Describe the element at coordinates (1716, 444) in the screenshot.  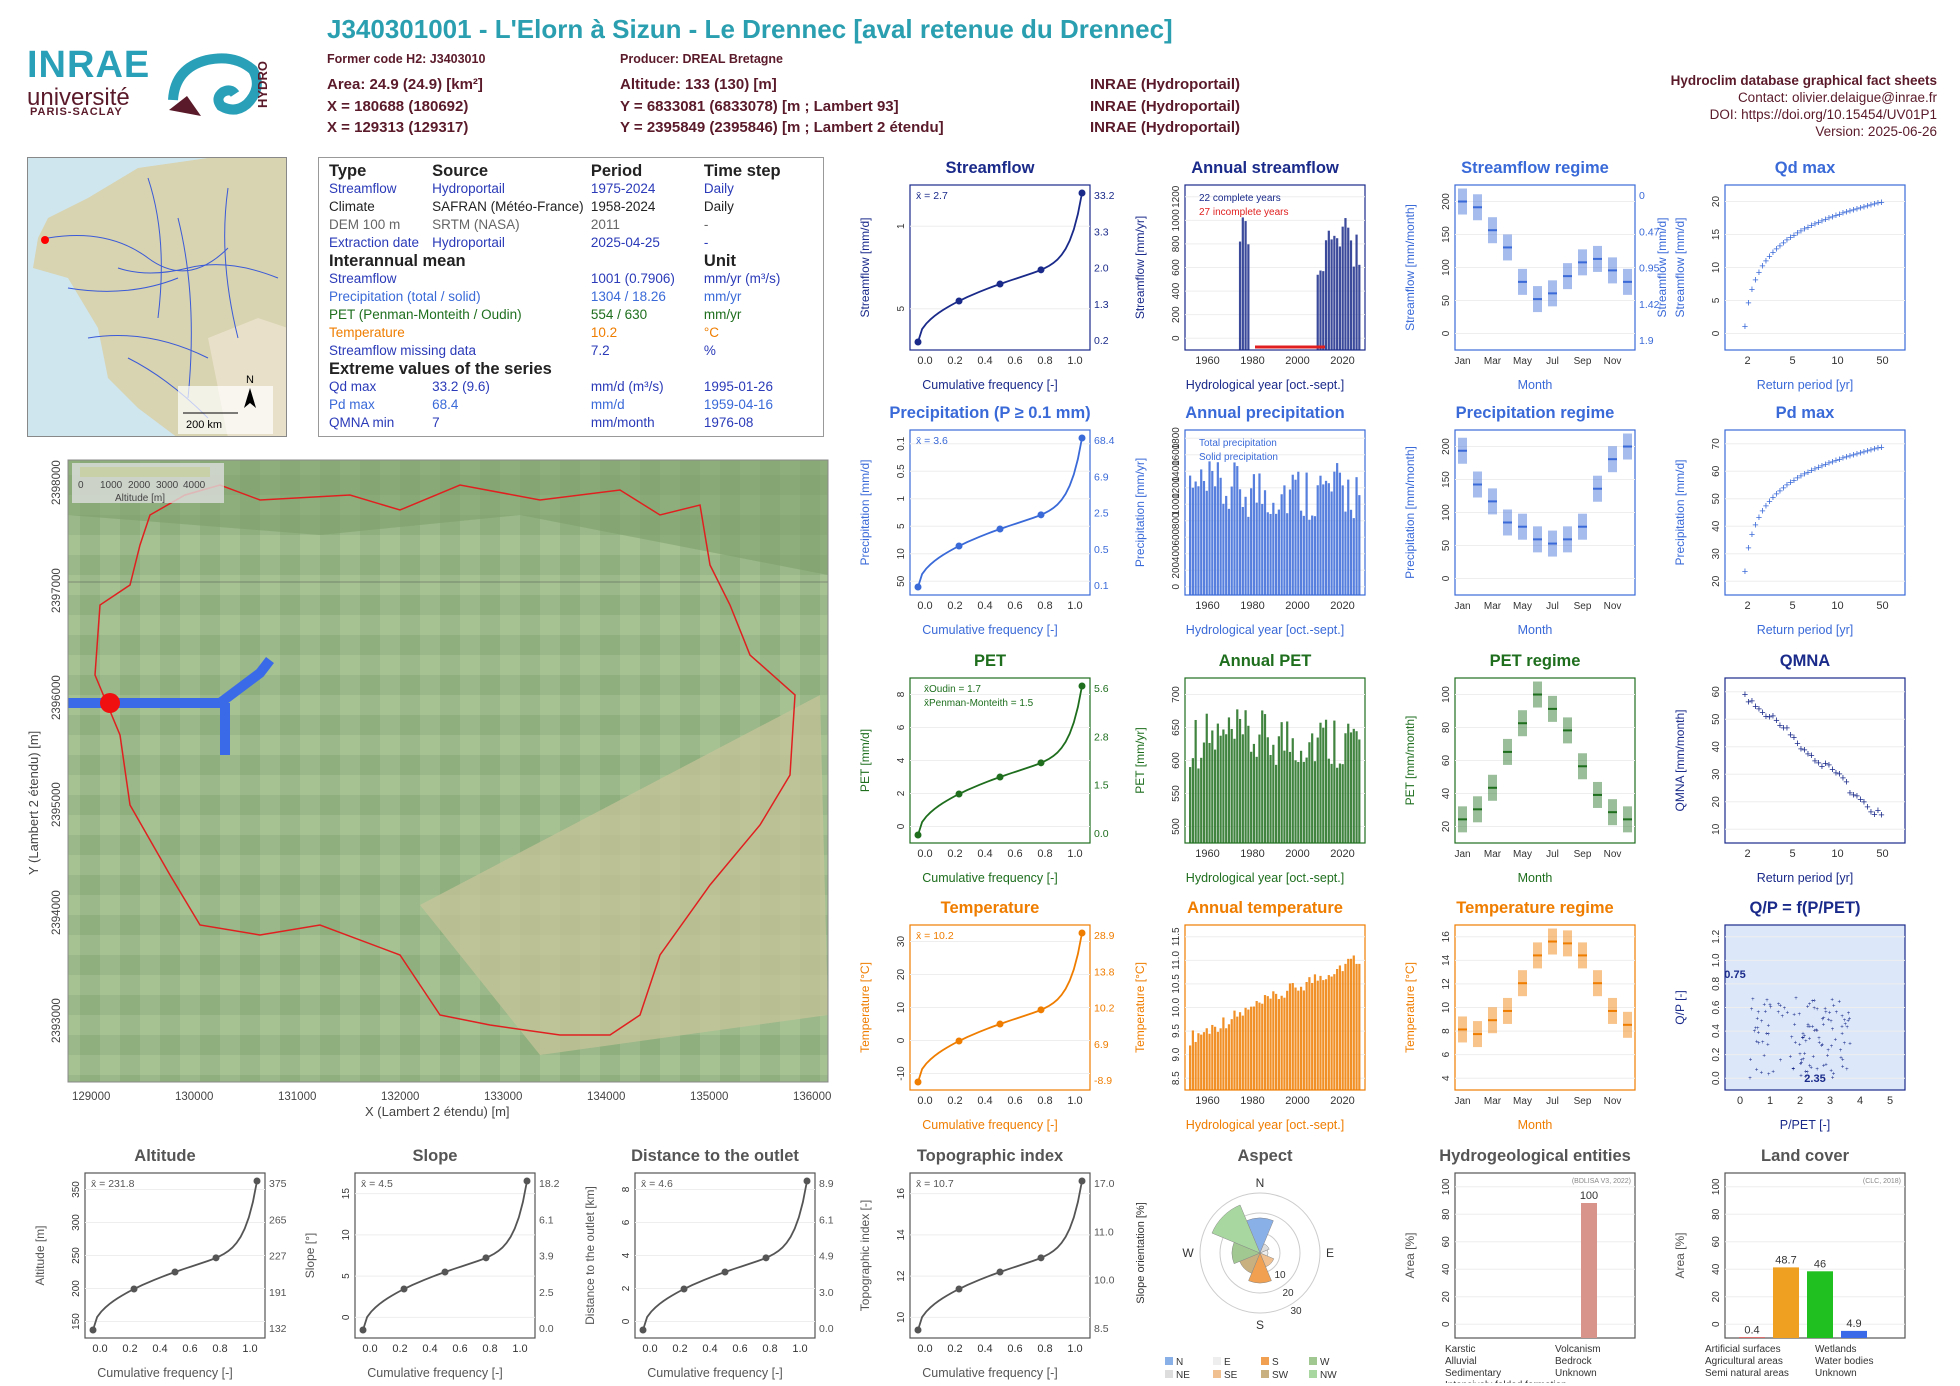
I see `y-tick: 70` at that location.